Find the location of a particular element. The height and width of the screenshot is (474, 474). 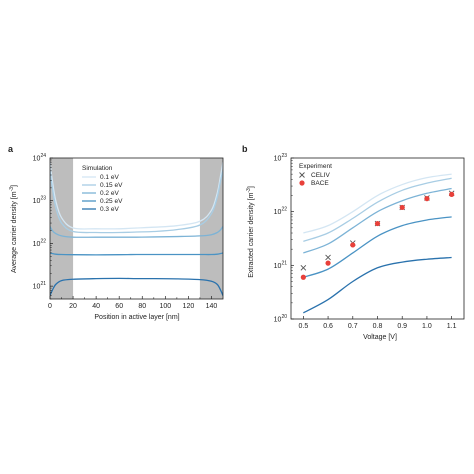

panel-a-y-axis-label: Average carrier density [m-3] is located at coordinates (13, 229).